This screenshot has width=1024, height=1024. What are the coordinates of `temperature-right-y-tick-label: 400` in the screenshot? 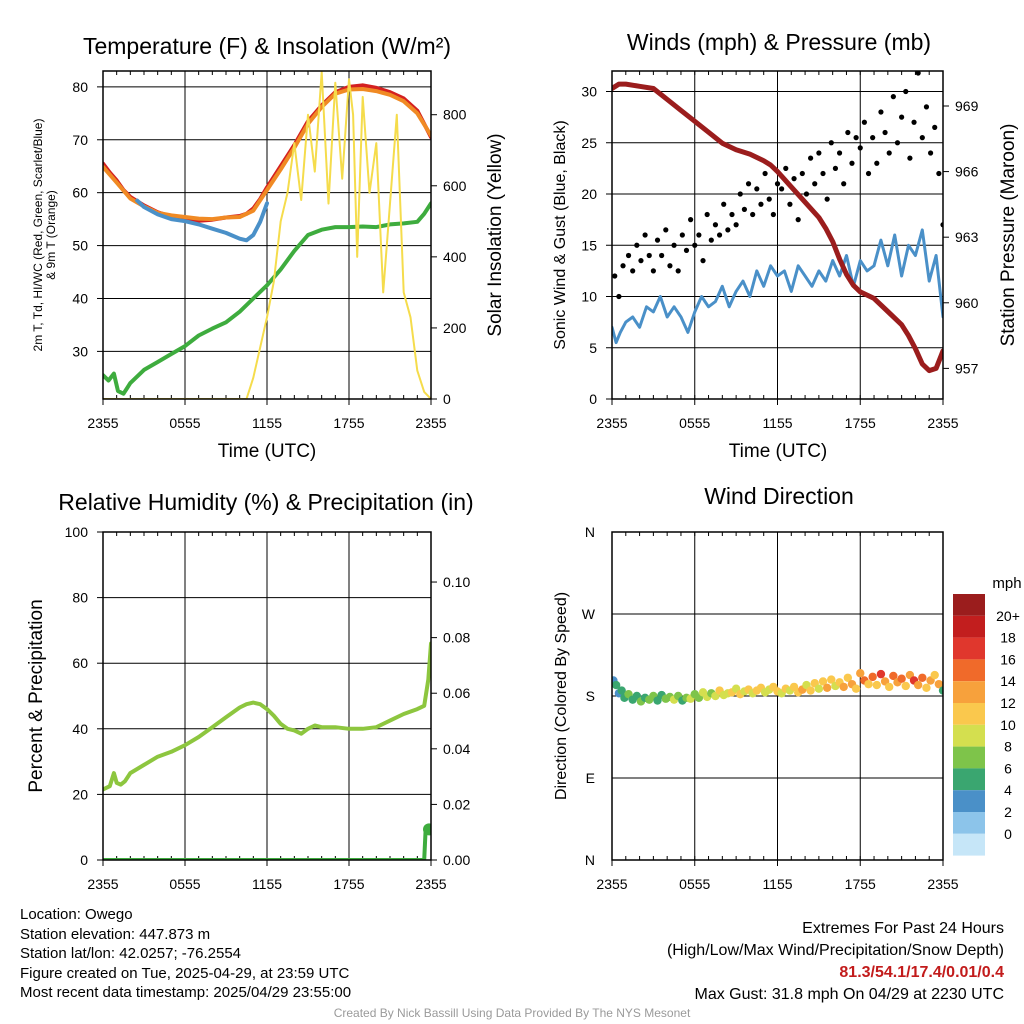 It's located at (455, 257).